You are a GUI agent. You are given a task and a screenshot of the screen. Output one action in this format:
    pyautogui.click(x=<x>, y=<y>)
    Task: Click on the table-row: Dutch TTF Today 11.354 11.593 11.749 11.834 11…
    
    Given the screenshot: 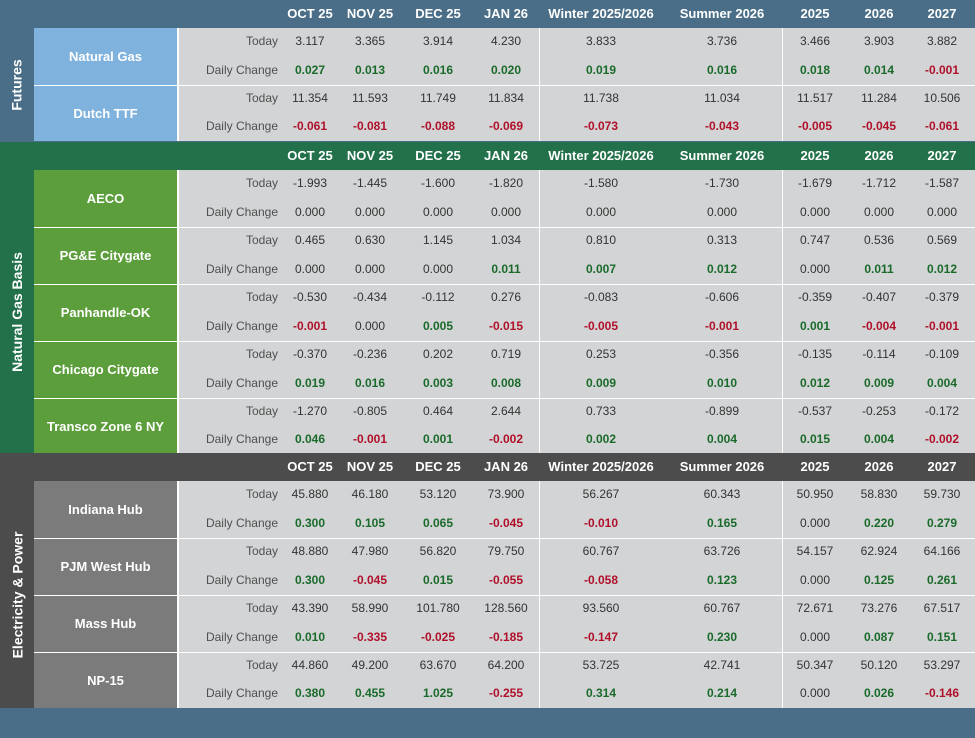 What is the action you would take?
    pyautogui.click(x=504, y=113)
    